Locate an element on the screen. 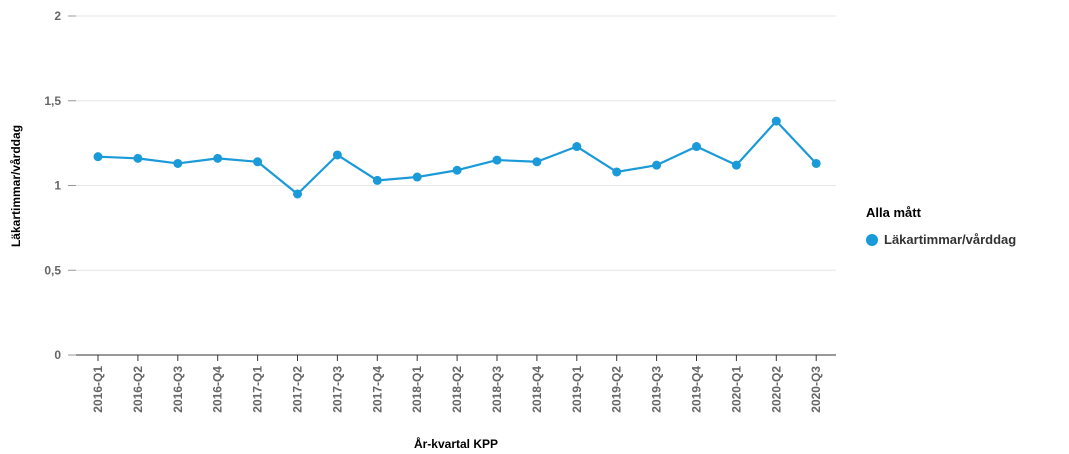 Image resolution: width=1069 pixels, height=454 pixels. series-line is located at coordinates (457, 157).